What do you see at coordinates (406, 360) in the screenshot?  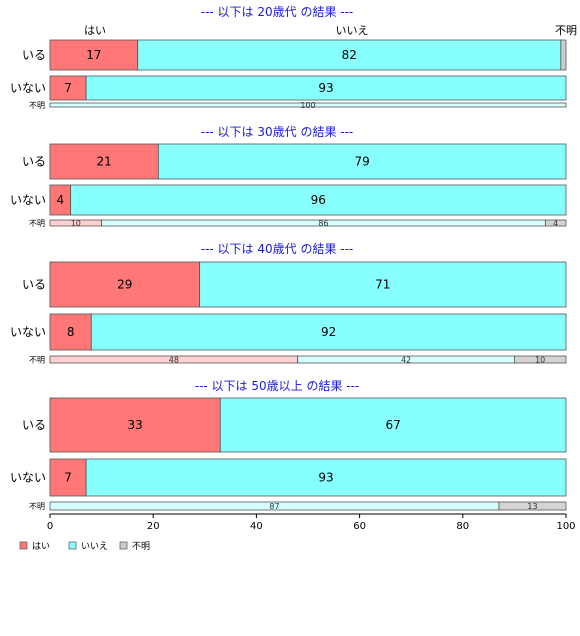 I see `bar-value-label: 42` at bounding box center [406, 360].